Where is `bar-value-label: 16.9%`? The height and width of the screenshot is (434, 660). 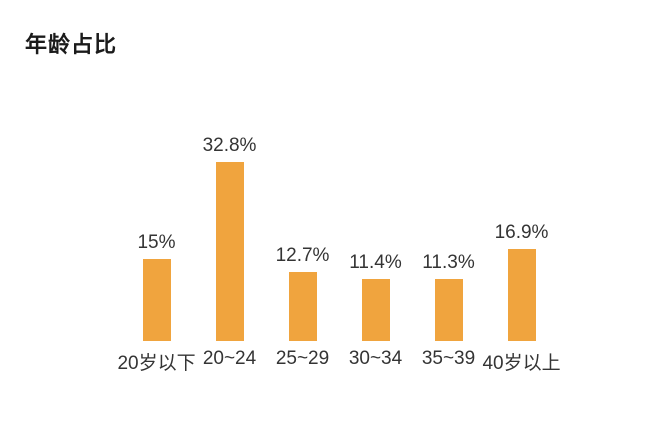 bar-value-label: 16.9% is located at coordinates (521, 232).